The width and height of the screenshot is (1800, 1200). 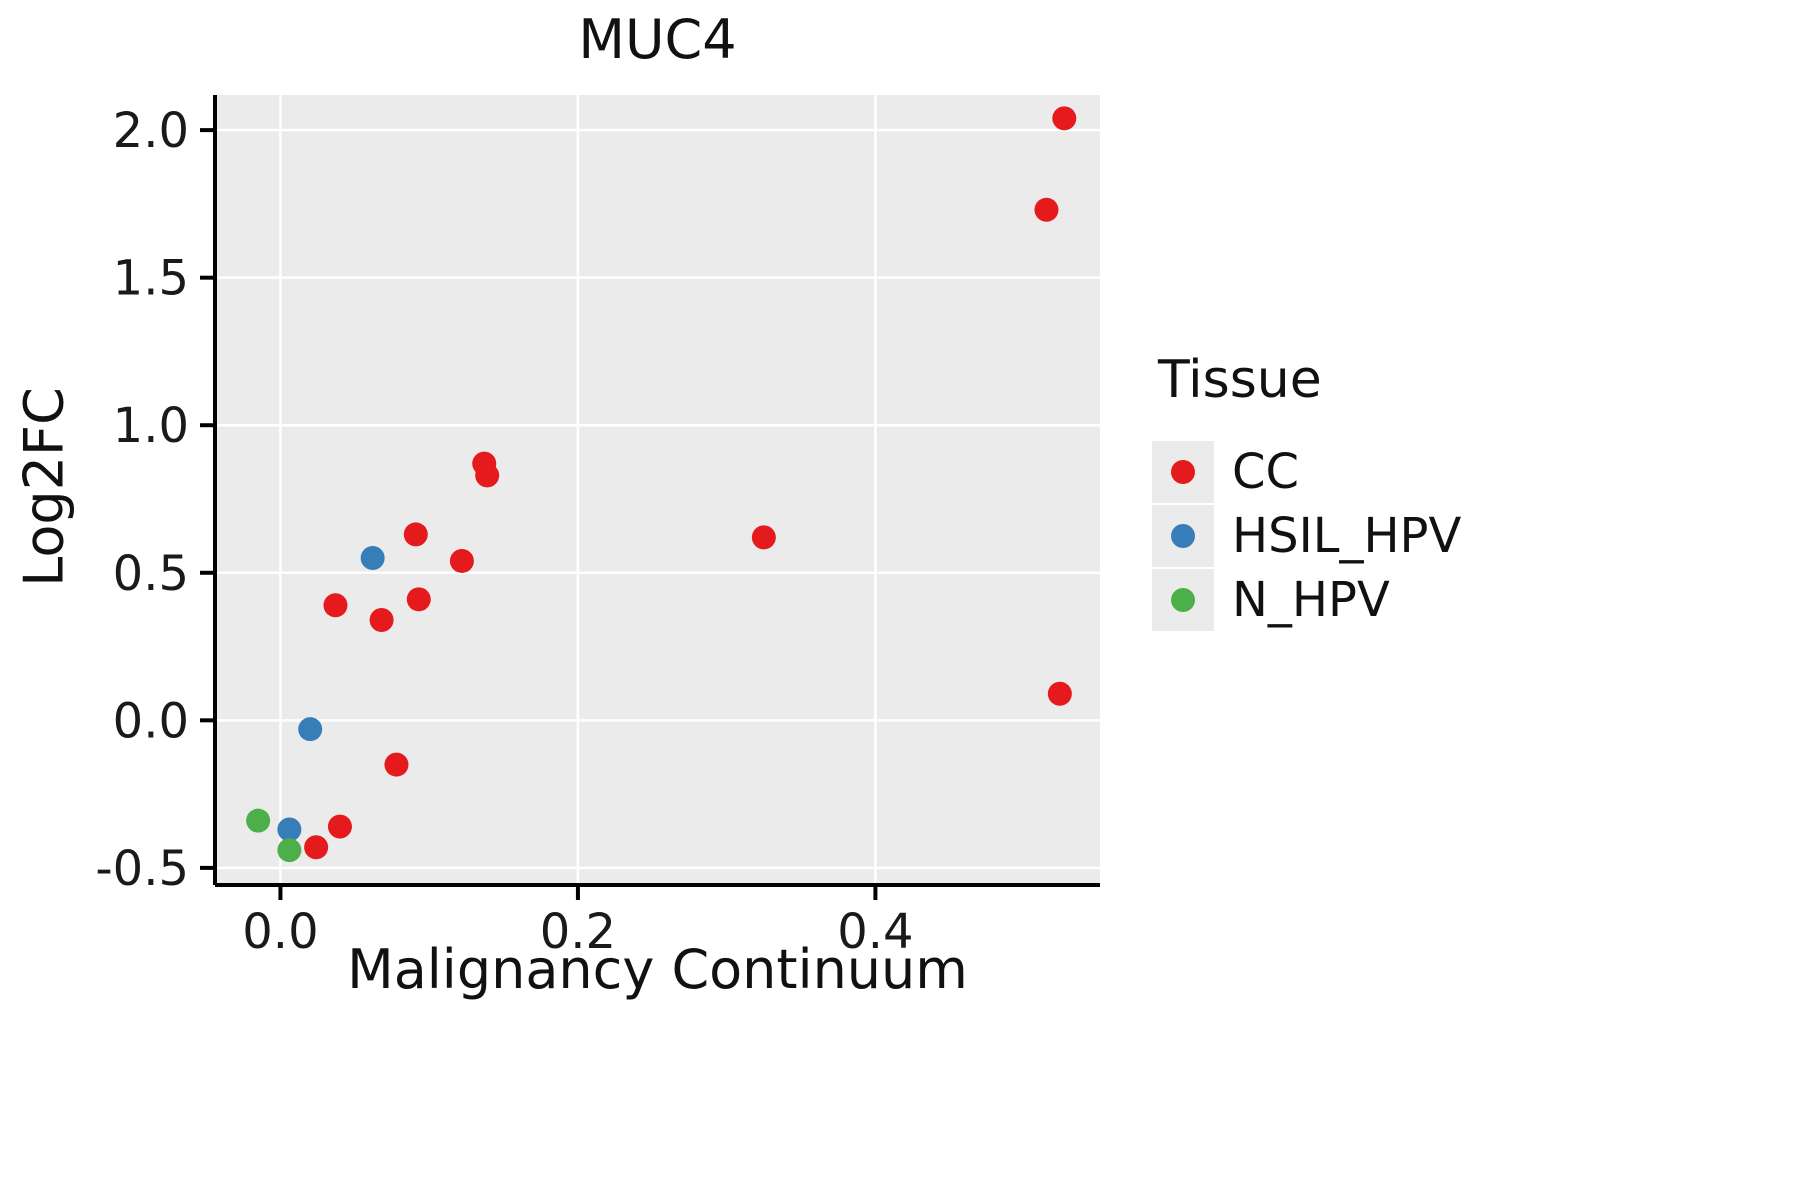 What do you see at coordinates (1266, 472) in the screenshot?
I see `legend-label: CC` at bounding box center [1266, 472].